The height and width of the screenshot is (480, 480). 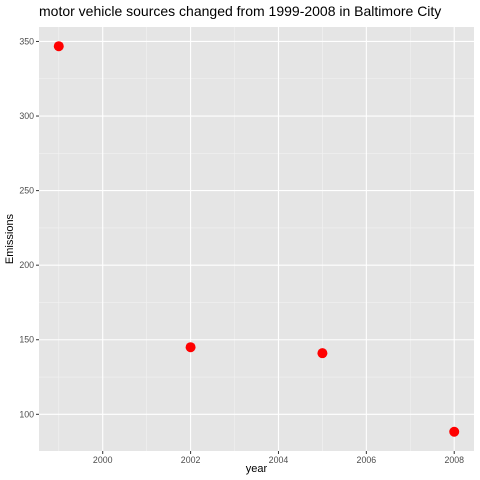 What do you see at coordinates (26, 265) in the screenshot?
I see `y-tick-label: 200` at bounding box center [26, 265].